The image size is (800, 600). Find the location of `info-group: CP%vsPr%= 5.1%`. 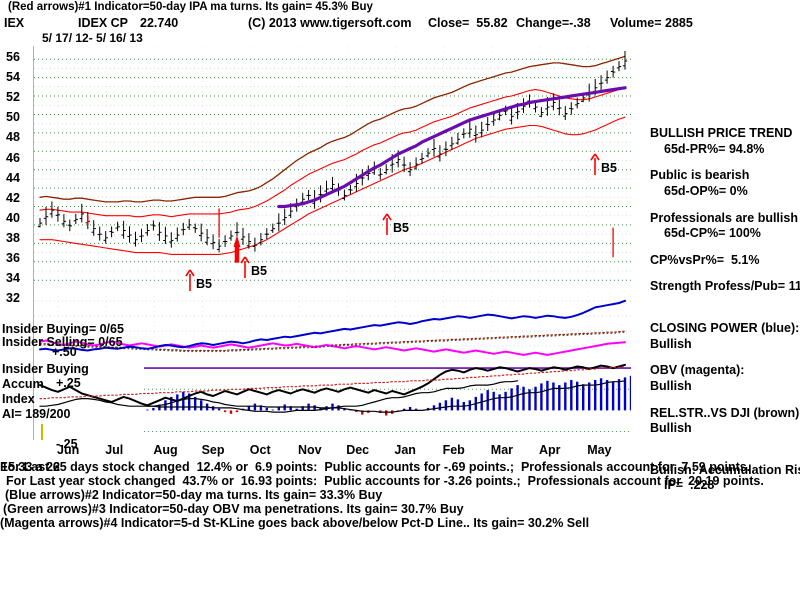

info-group: CP%vsPr%= 5.1% is located at coordinates (725, 261).